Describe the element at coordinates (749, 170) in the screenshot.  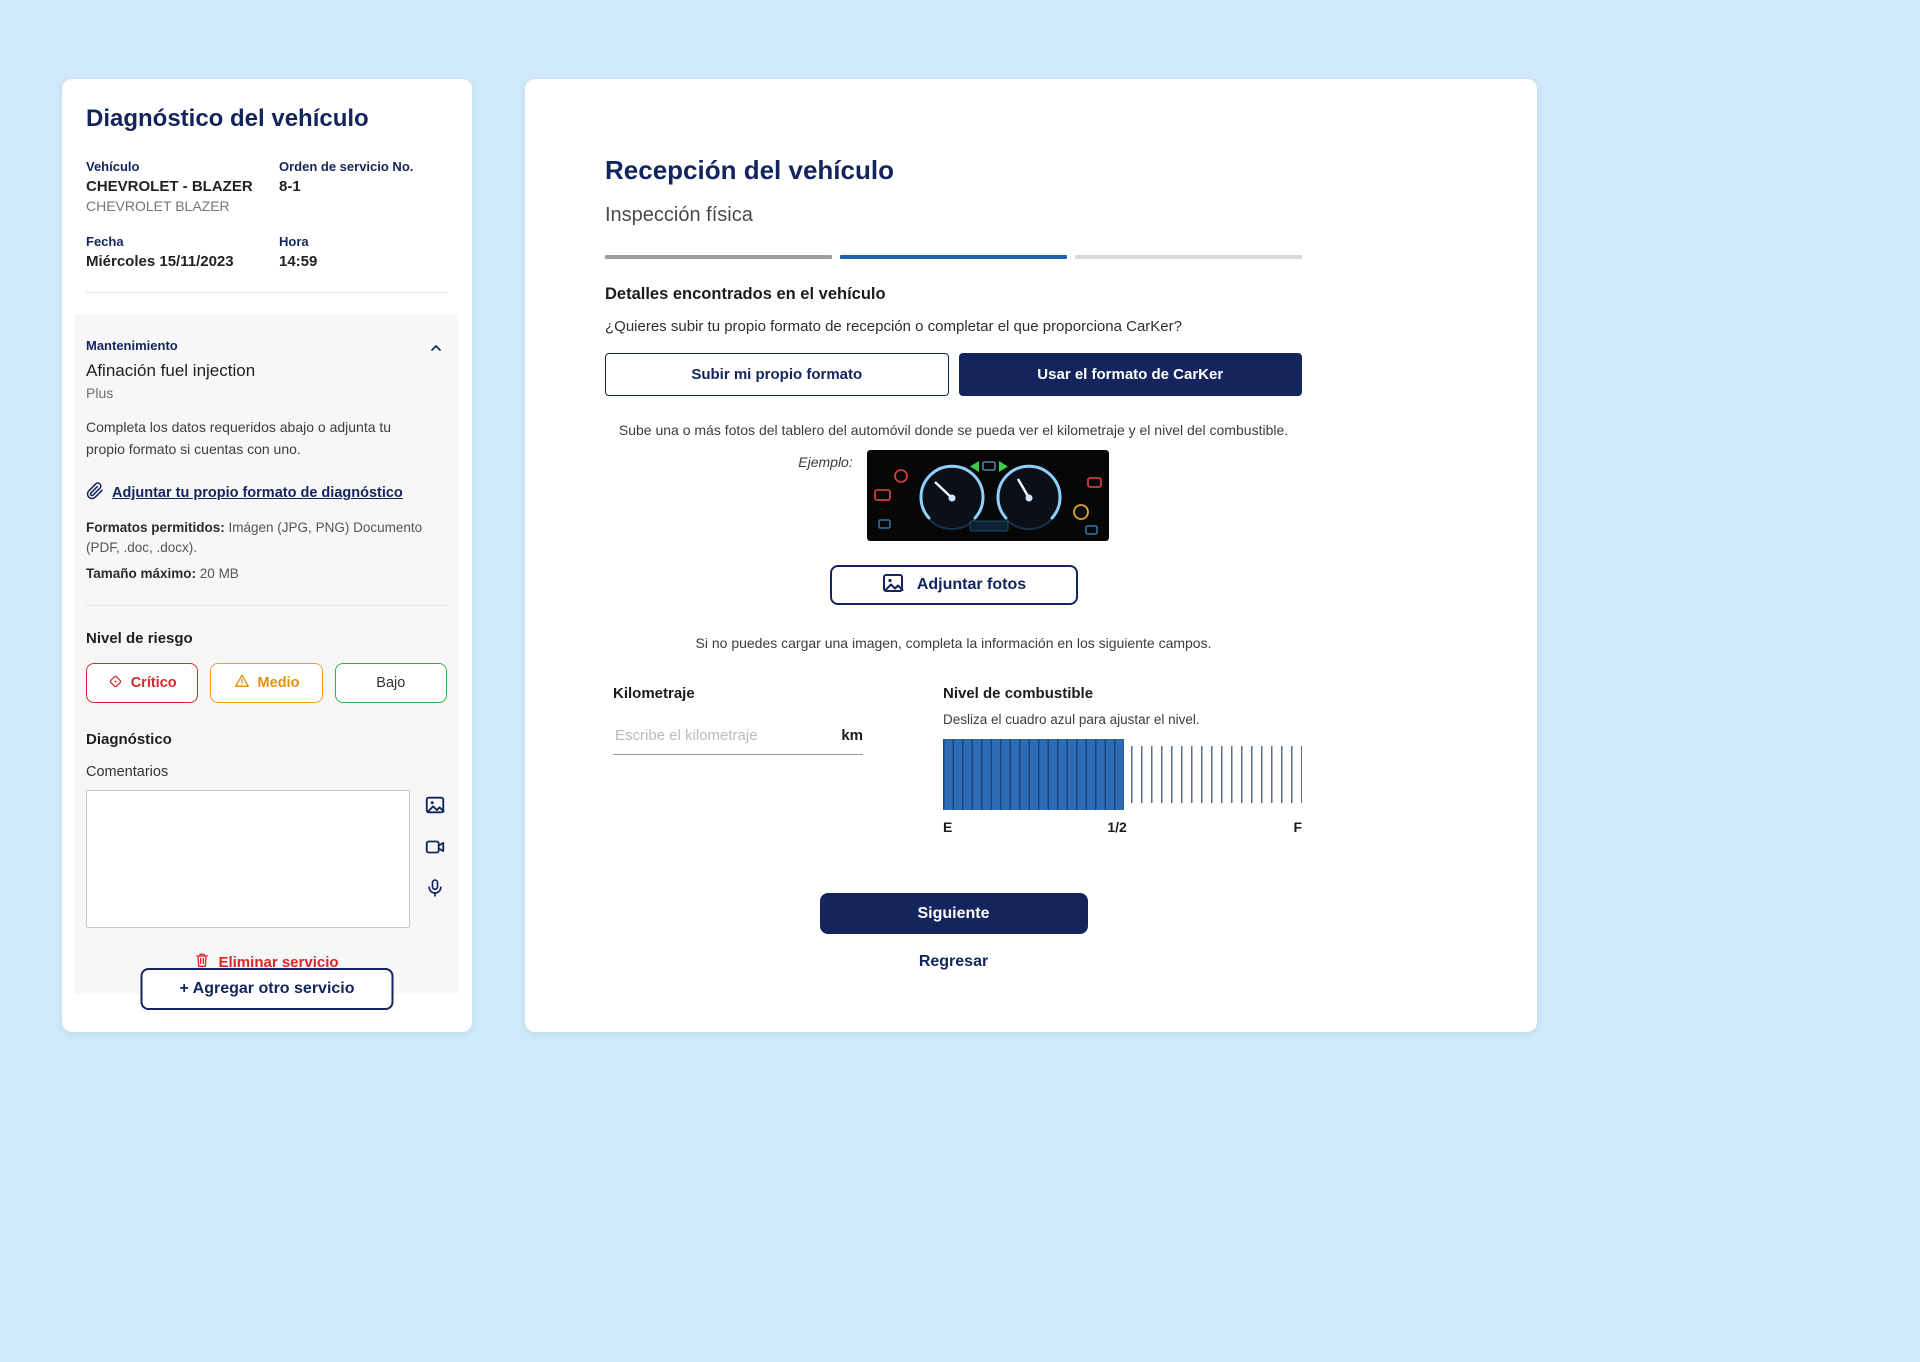
I see `reception-title: Recepción del vehículo` at that location.